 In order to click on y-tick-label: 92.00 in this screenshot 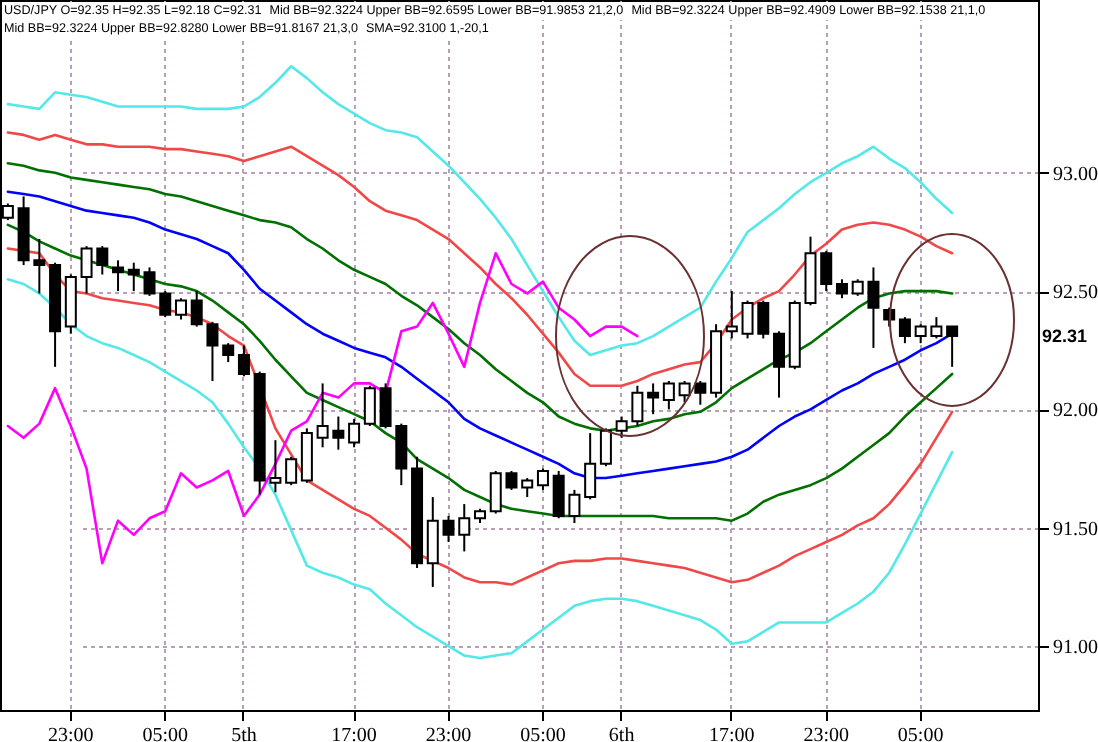, I will do `click(1075, 411)`.